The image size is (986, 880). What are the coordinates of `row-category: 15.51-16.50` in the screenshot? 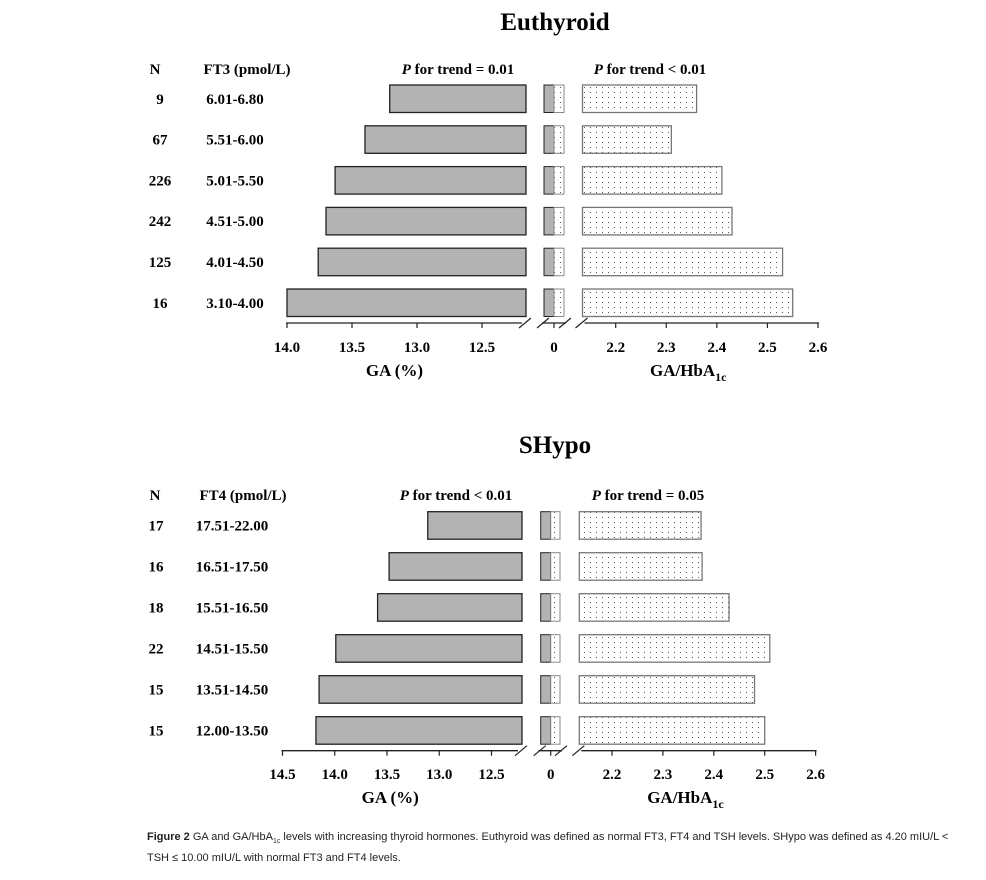 It's located at (232, 608).